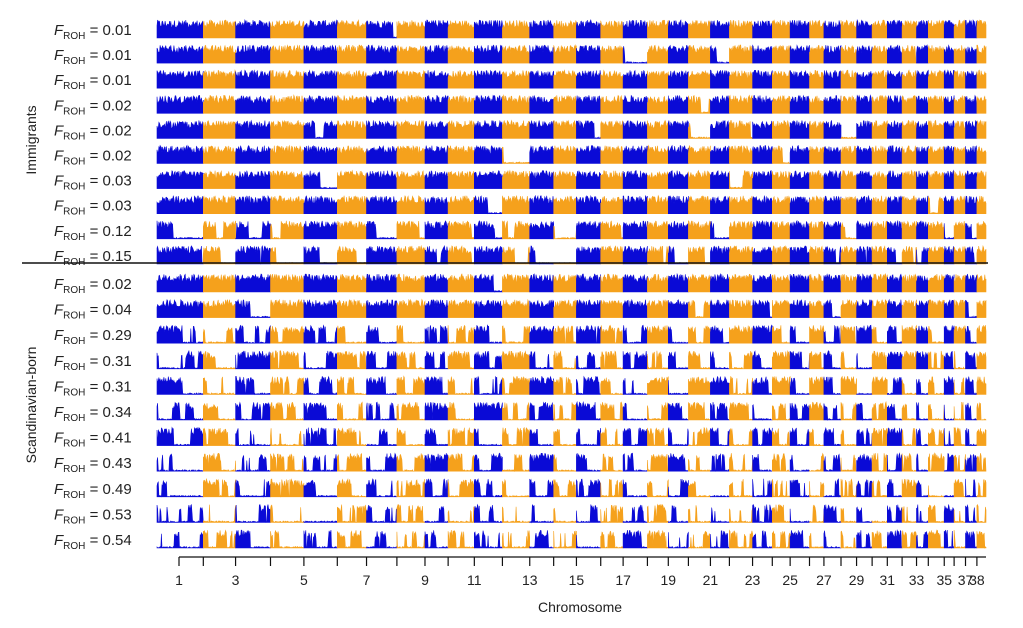  Describe the element at coordinates (108, 310) in the screenshot. I see `froh-label-value: = 0.04` at that location.